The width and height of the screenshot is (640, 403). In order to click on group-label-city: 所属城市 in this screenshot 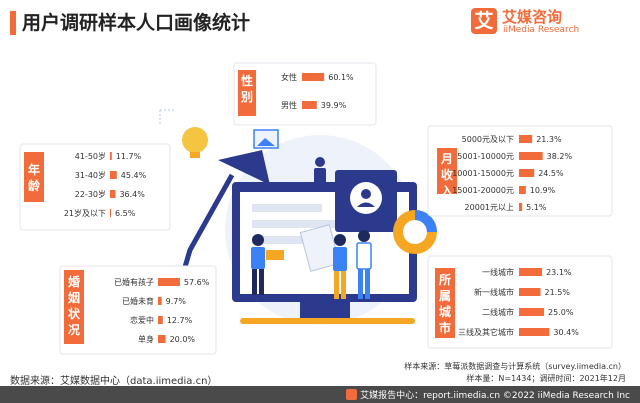, I will do `click(445, 303)`.